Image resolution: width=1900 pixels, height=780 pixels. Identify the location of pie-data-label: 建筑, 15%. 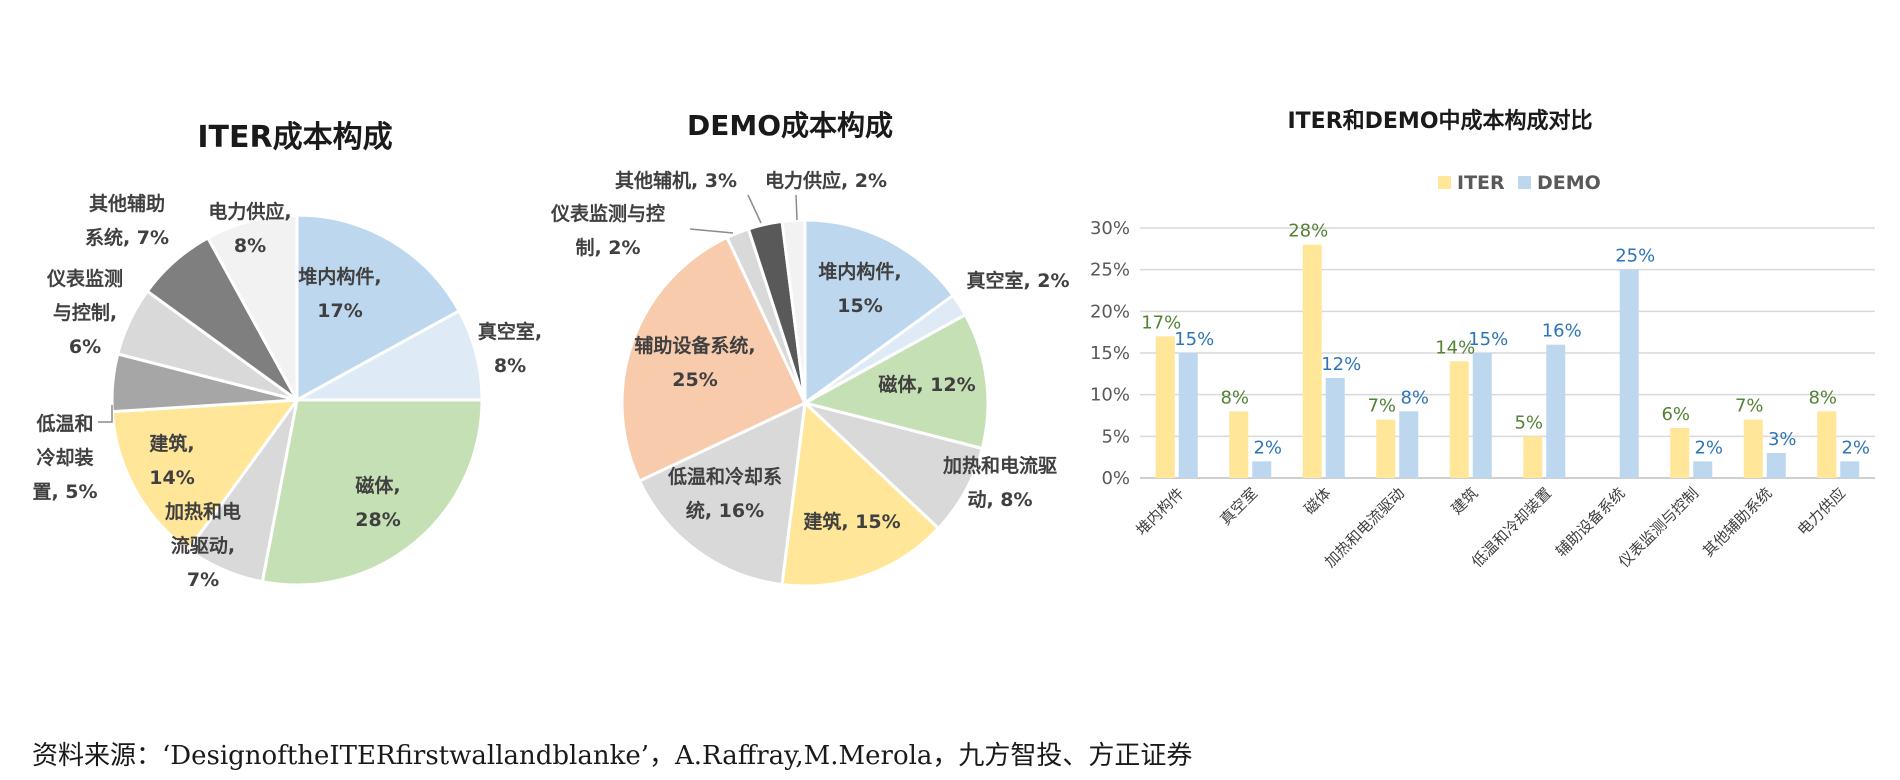
(851, 521).